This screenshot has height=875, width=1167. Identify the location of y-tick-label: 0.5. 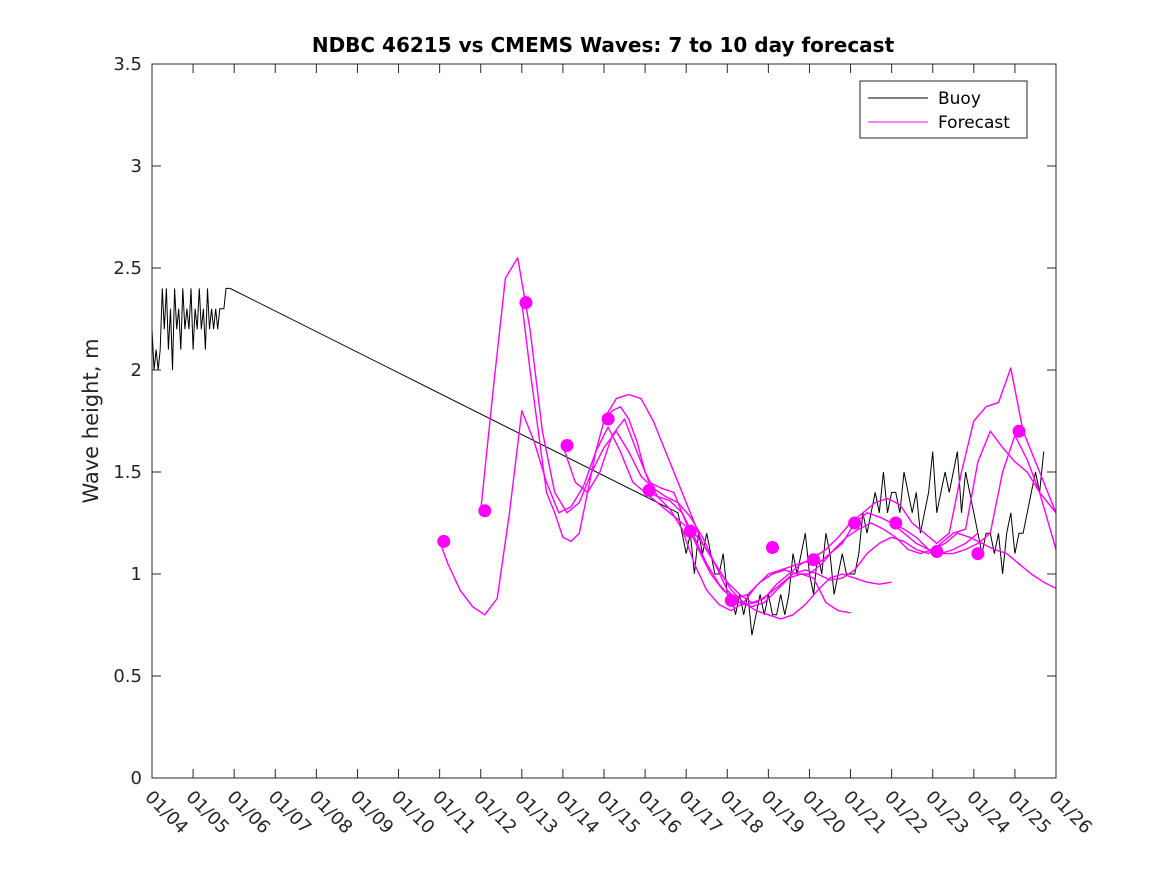
(127, 676).